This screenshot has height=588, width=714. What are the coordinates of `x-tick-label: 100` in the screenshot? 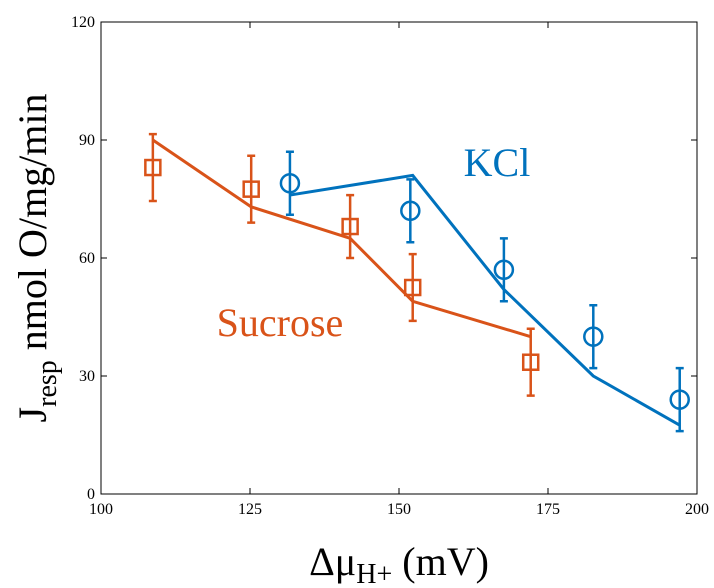 It's located at (101, 509).